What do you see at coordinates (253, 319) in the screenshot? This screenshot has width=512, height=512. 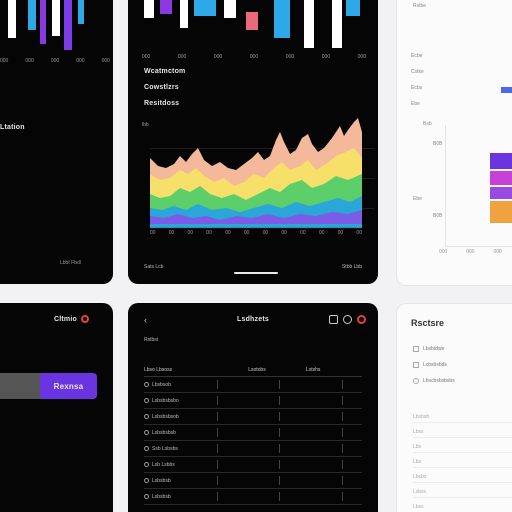 I see `table-title: Lsdhzets` at bounding box center [253, 319].